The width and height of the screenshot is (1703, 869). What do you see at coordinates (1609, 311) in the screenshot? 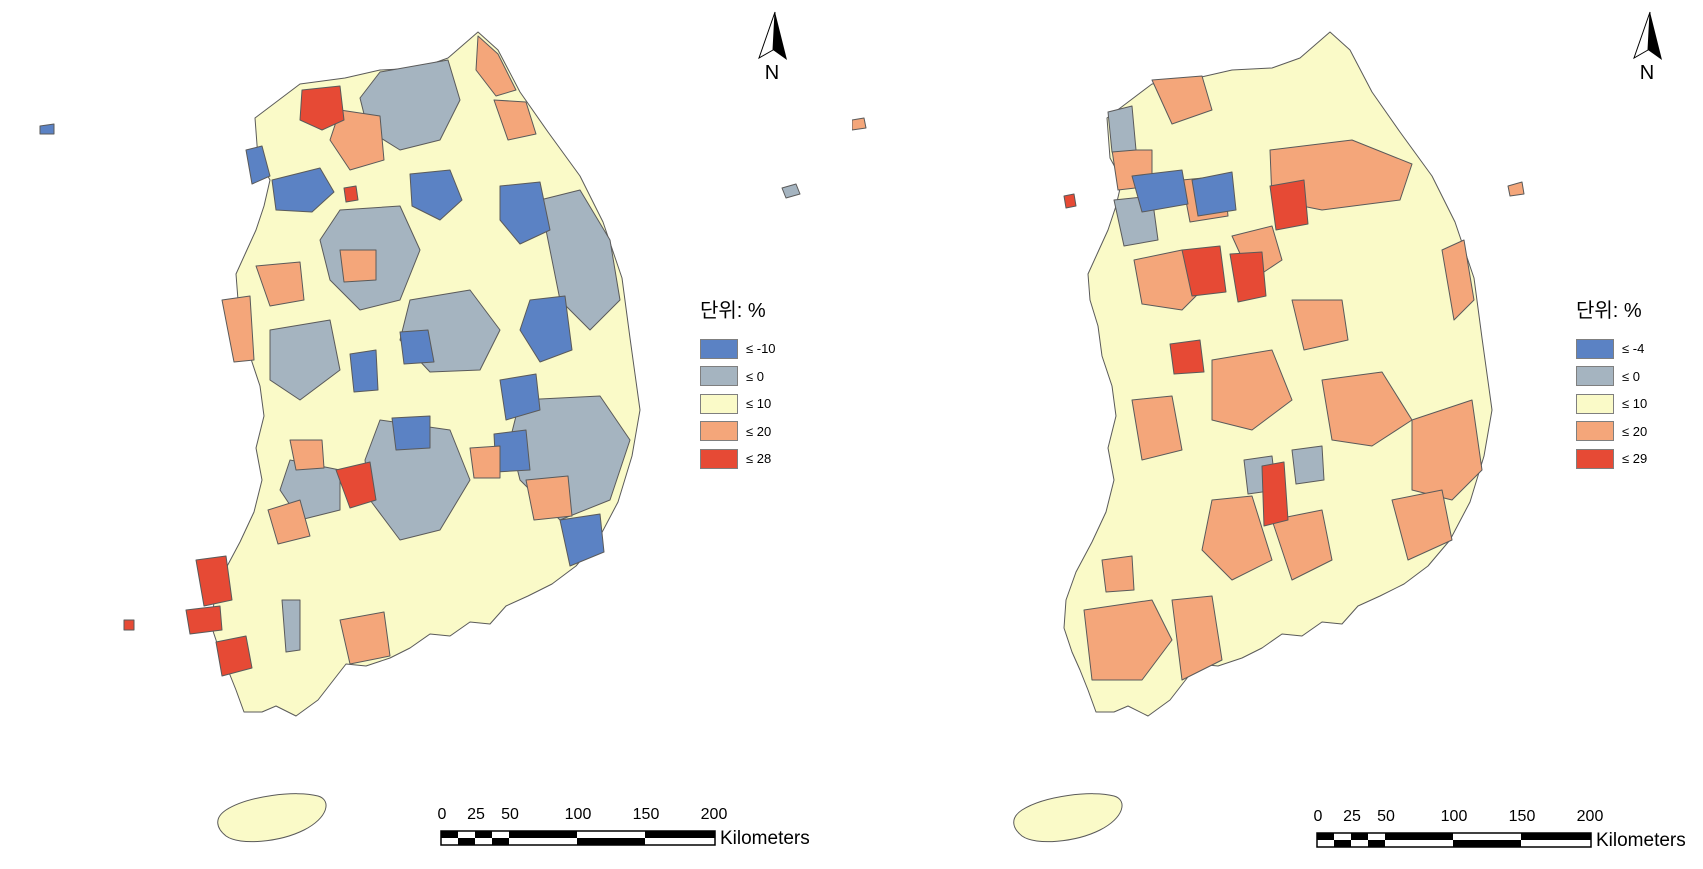
I see `legend-title: 단위: %` at bounding box center [1609, 311].